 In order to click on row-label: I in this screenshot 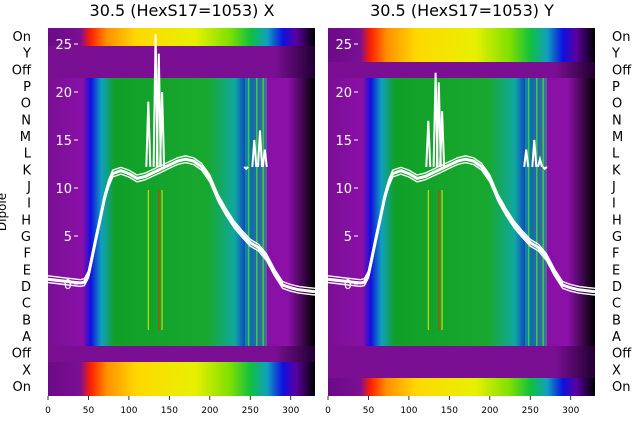, I will do `click(614, 204)`.